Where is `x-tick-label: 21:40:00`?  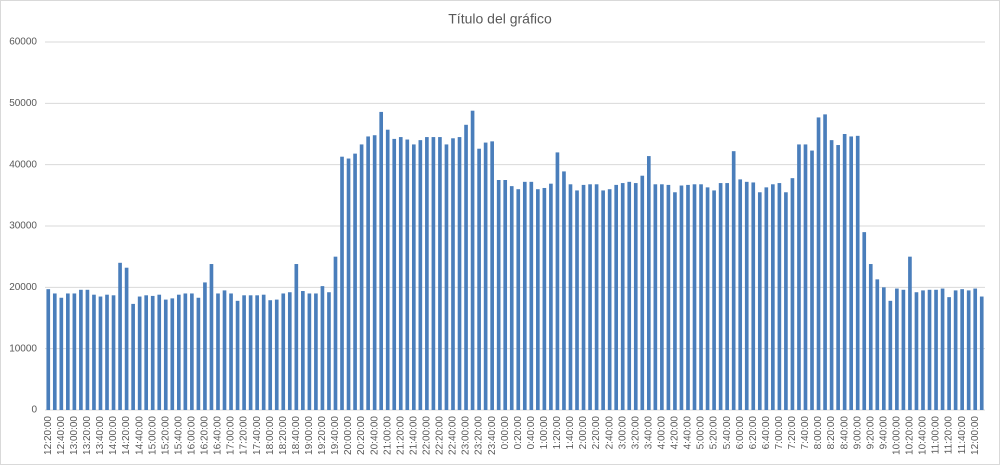
x-tick-label: 21:40:00 is located at coordinates (413, 435).